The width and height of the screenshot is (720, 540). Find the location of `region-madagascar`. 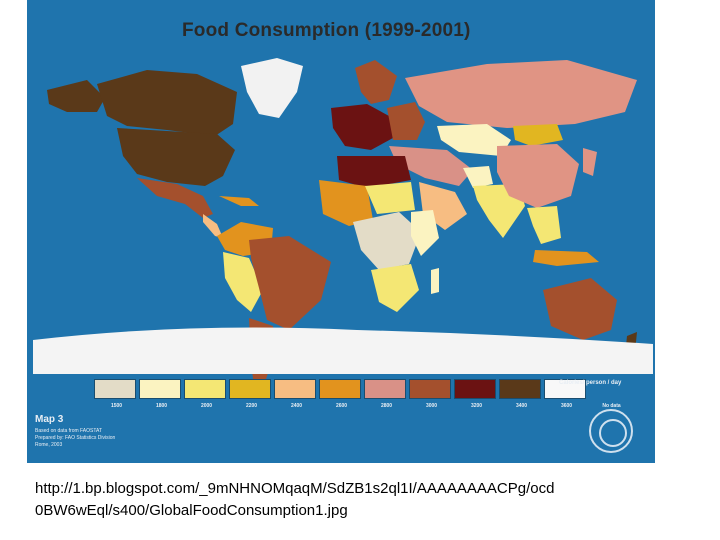

region-madagascar is located at coordinates (435, 281).